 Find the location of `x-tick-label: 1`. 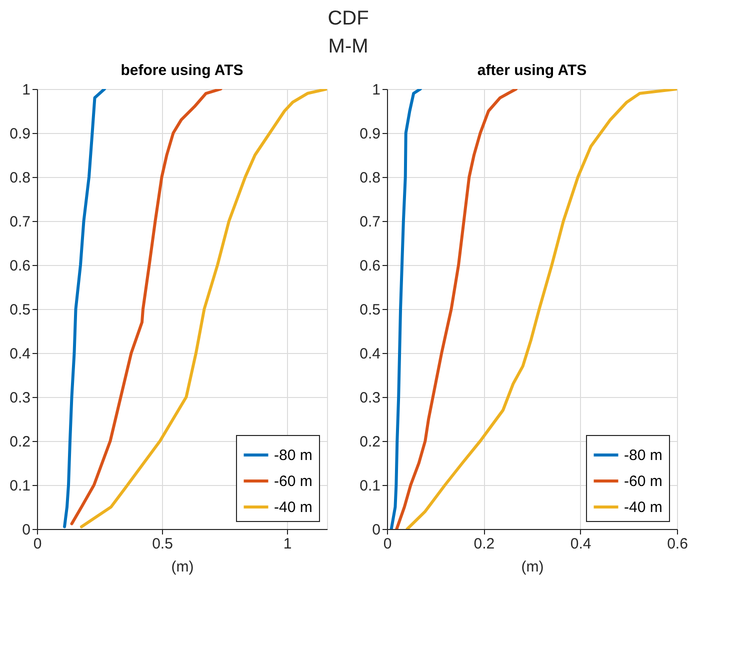

x-tick-label: 1 is located at coordinates (287, 544).